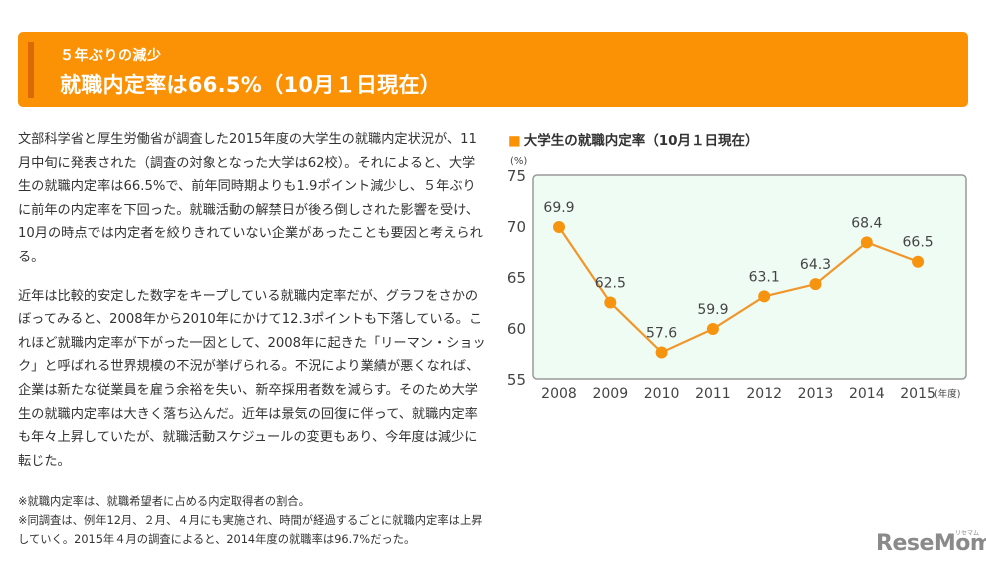  What do you see at coordinates (815, 265) in the screenshot?
I see `data-label: 64.3` at bounding box center [815, 265].